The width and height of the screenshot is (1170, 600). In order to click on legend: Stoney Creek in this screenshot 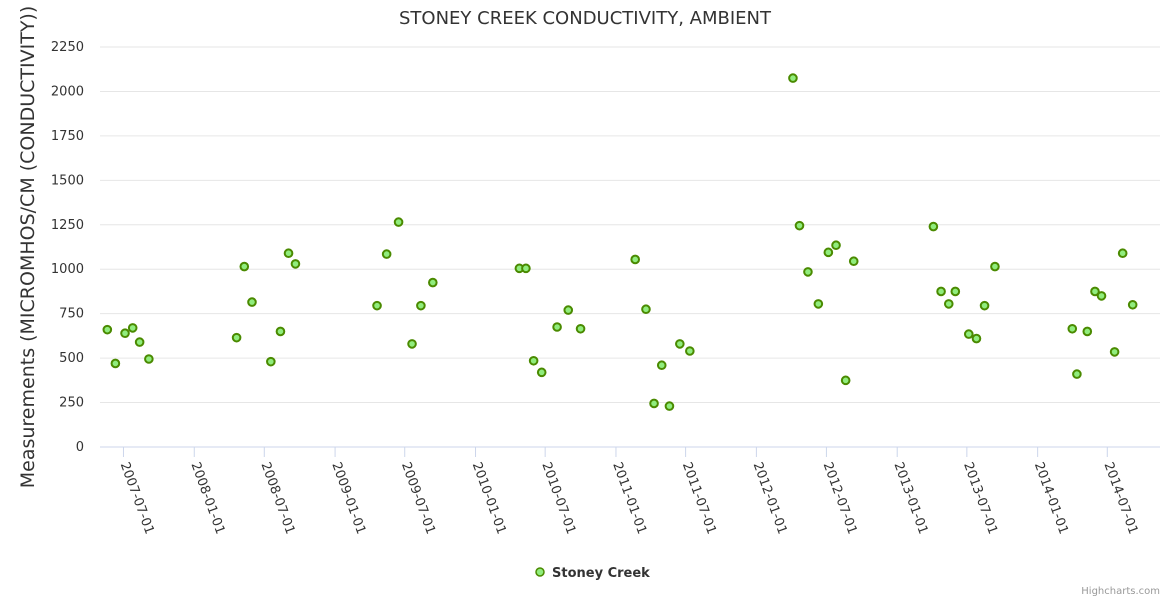, I will do `click(592, 573)`.